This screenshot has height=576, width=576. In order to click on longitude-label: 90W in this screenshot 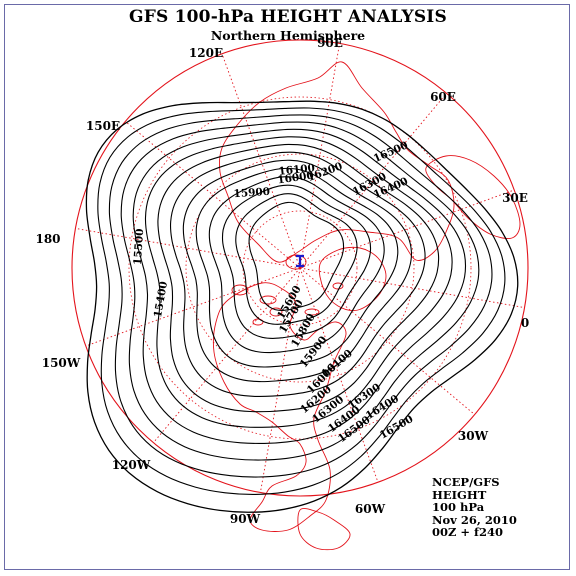, I will do `click(245, 519)`.